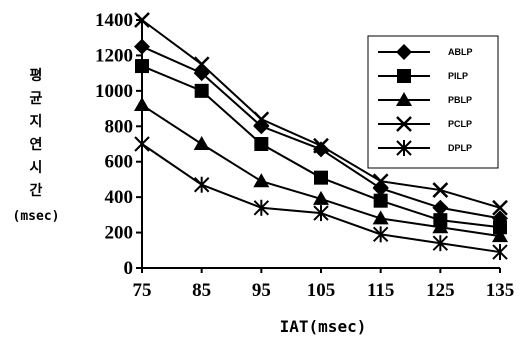 This screenshot has width=525, height=338. I want to click on x-tick-label: 115, so click(380, 290).